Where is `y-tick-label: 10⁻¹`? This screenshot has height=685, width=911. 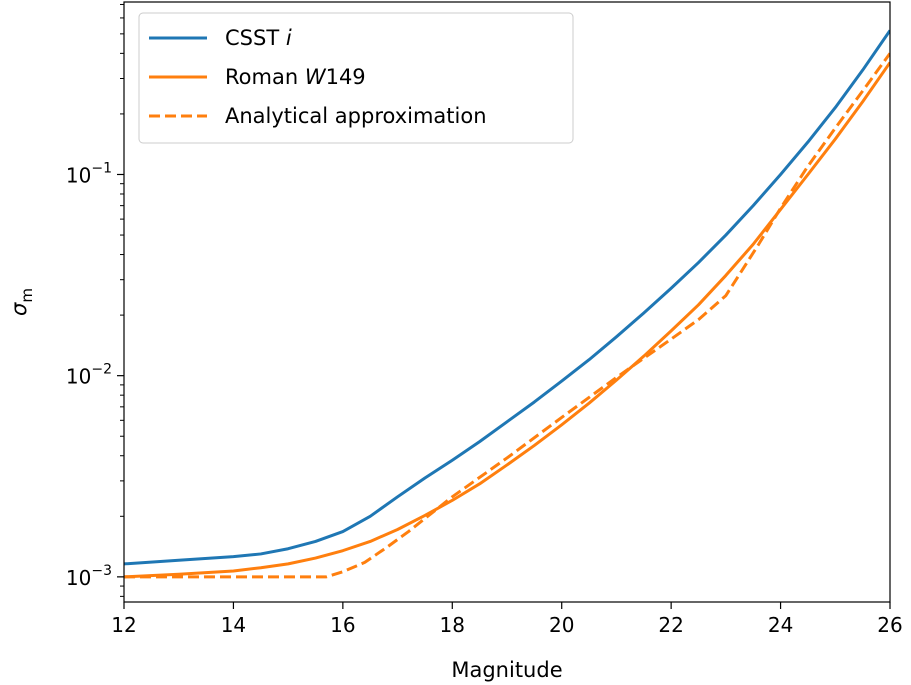 y-tick-label: 10⁻¹ is located at coordinates (89, 173).